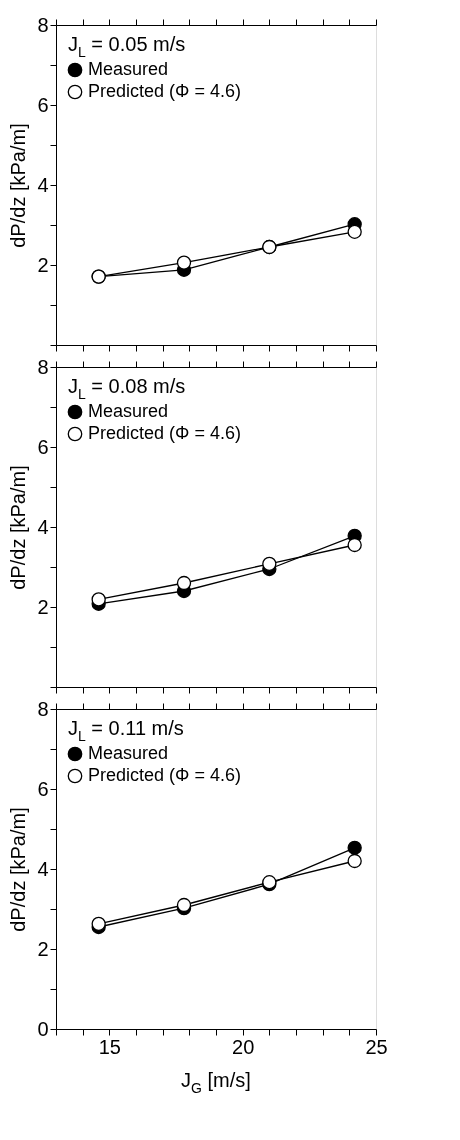  I want to click on x-tick-label: 15, so click(109, 1046).